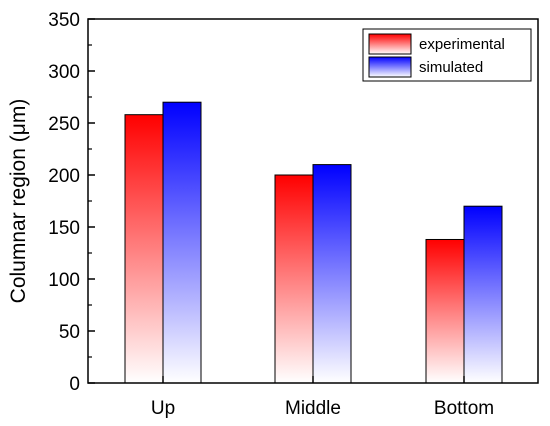 Image resolution: width=550 pixels, height=426 pixels. I want to click on bar-simulated-middle, so click(332, 274).